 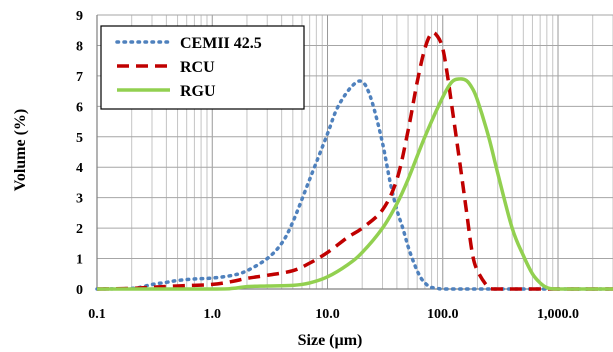 I want to click on y-axis-ticks: 0 1 2 3 4 5 6 7 8 9, so click(x=79, y=153).